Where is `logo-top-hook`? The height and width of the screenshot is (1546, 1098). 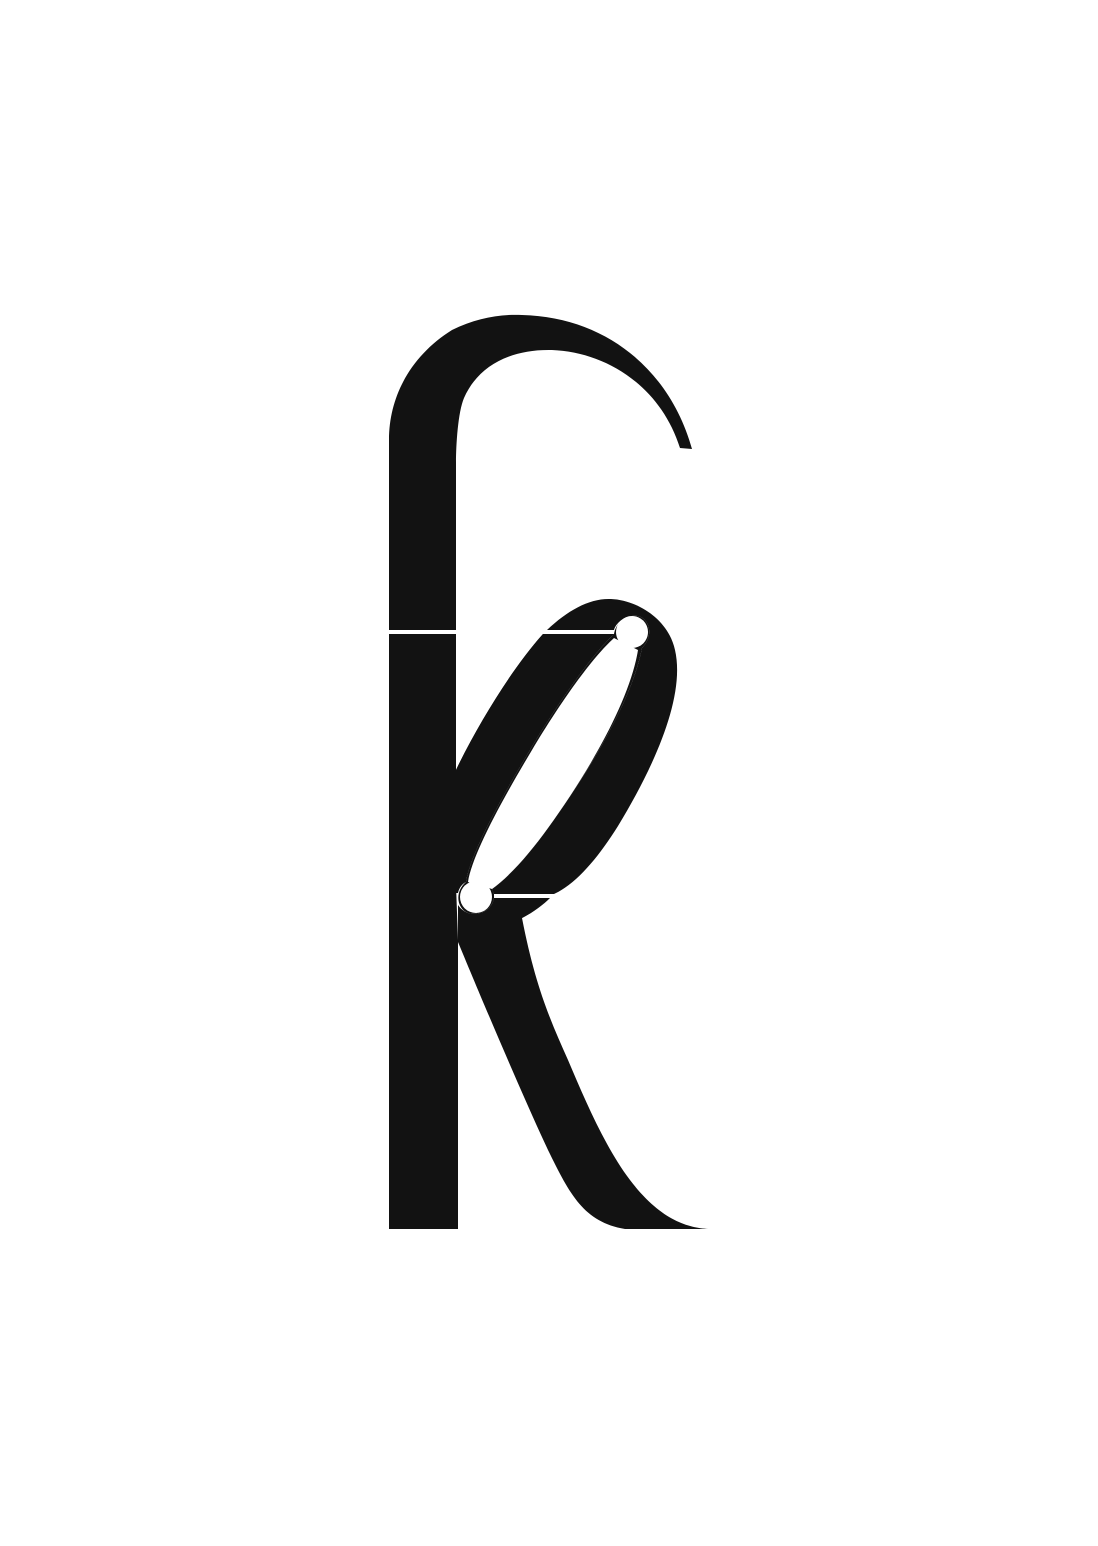
logo-top-hook is located at coordinates (540, 472).